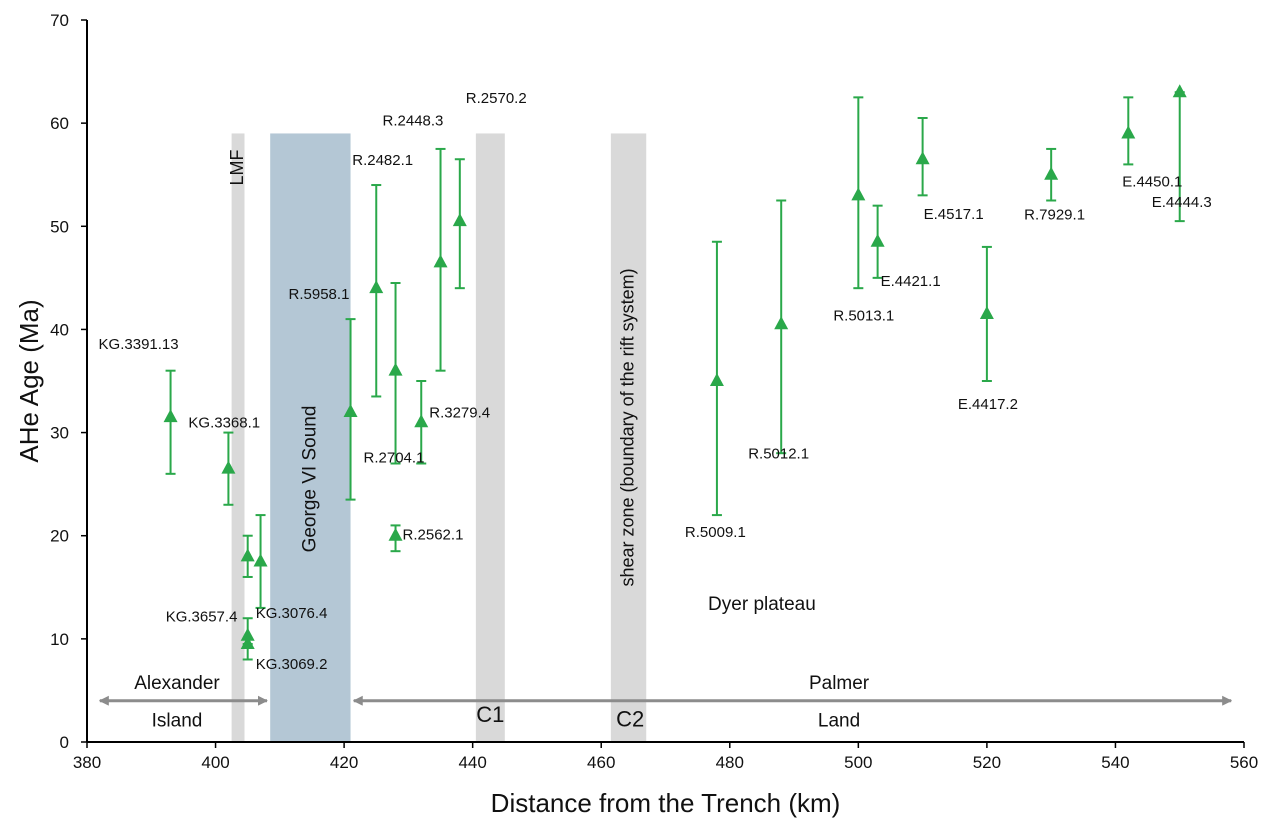 The width and height of the screenshot is (1272, 819). Describe the element at coordinates (1182, 202) in the screenshot. I see `point-label: E.4444.3` at that location.